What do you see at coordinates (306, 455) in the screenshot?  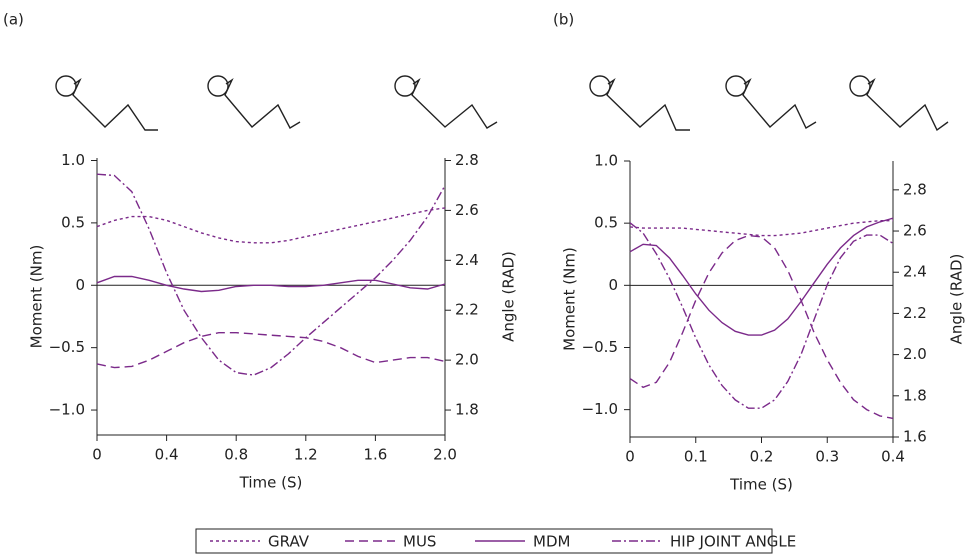 I see `x-tick-label: 1.2` at bounding box center [306, 455].